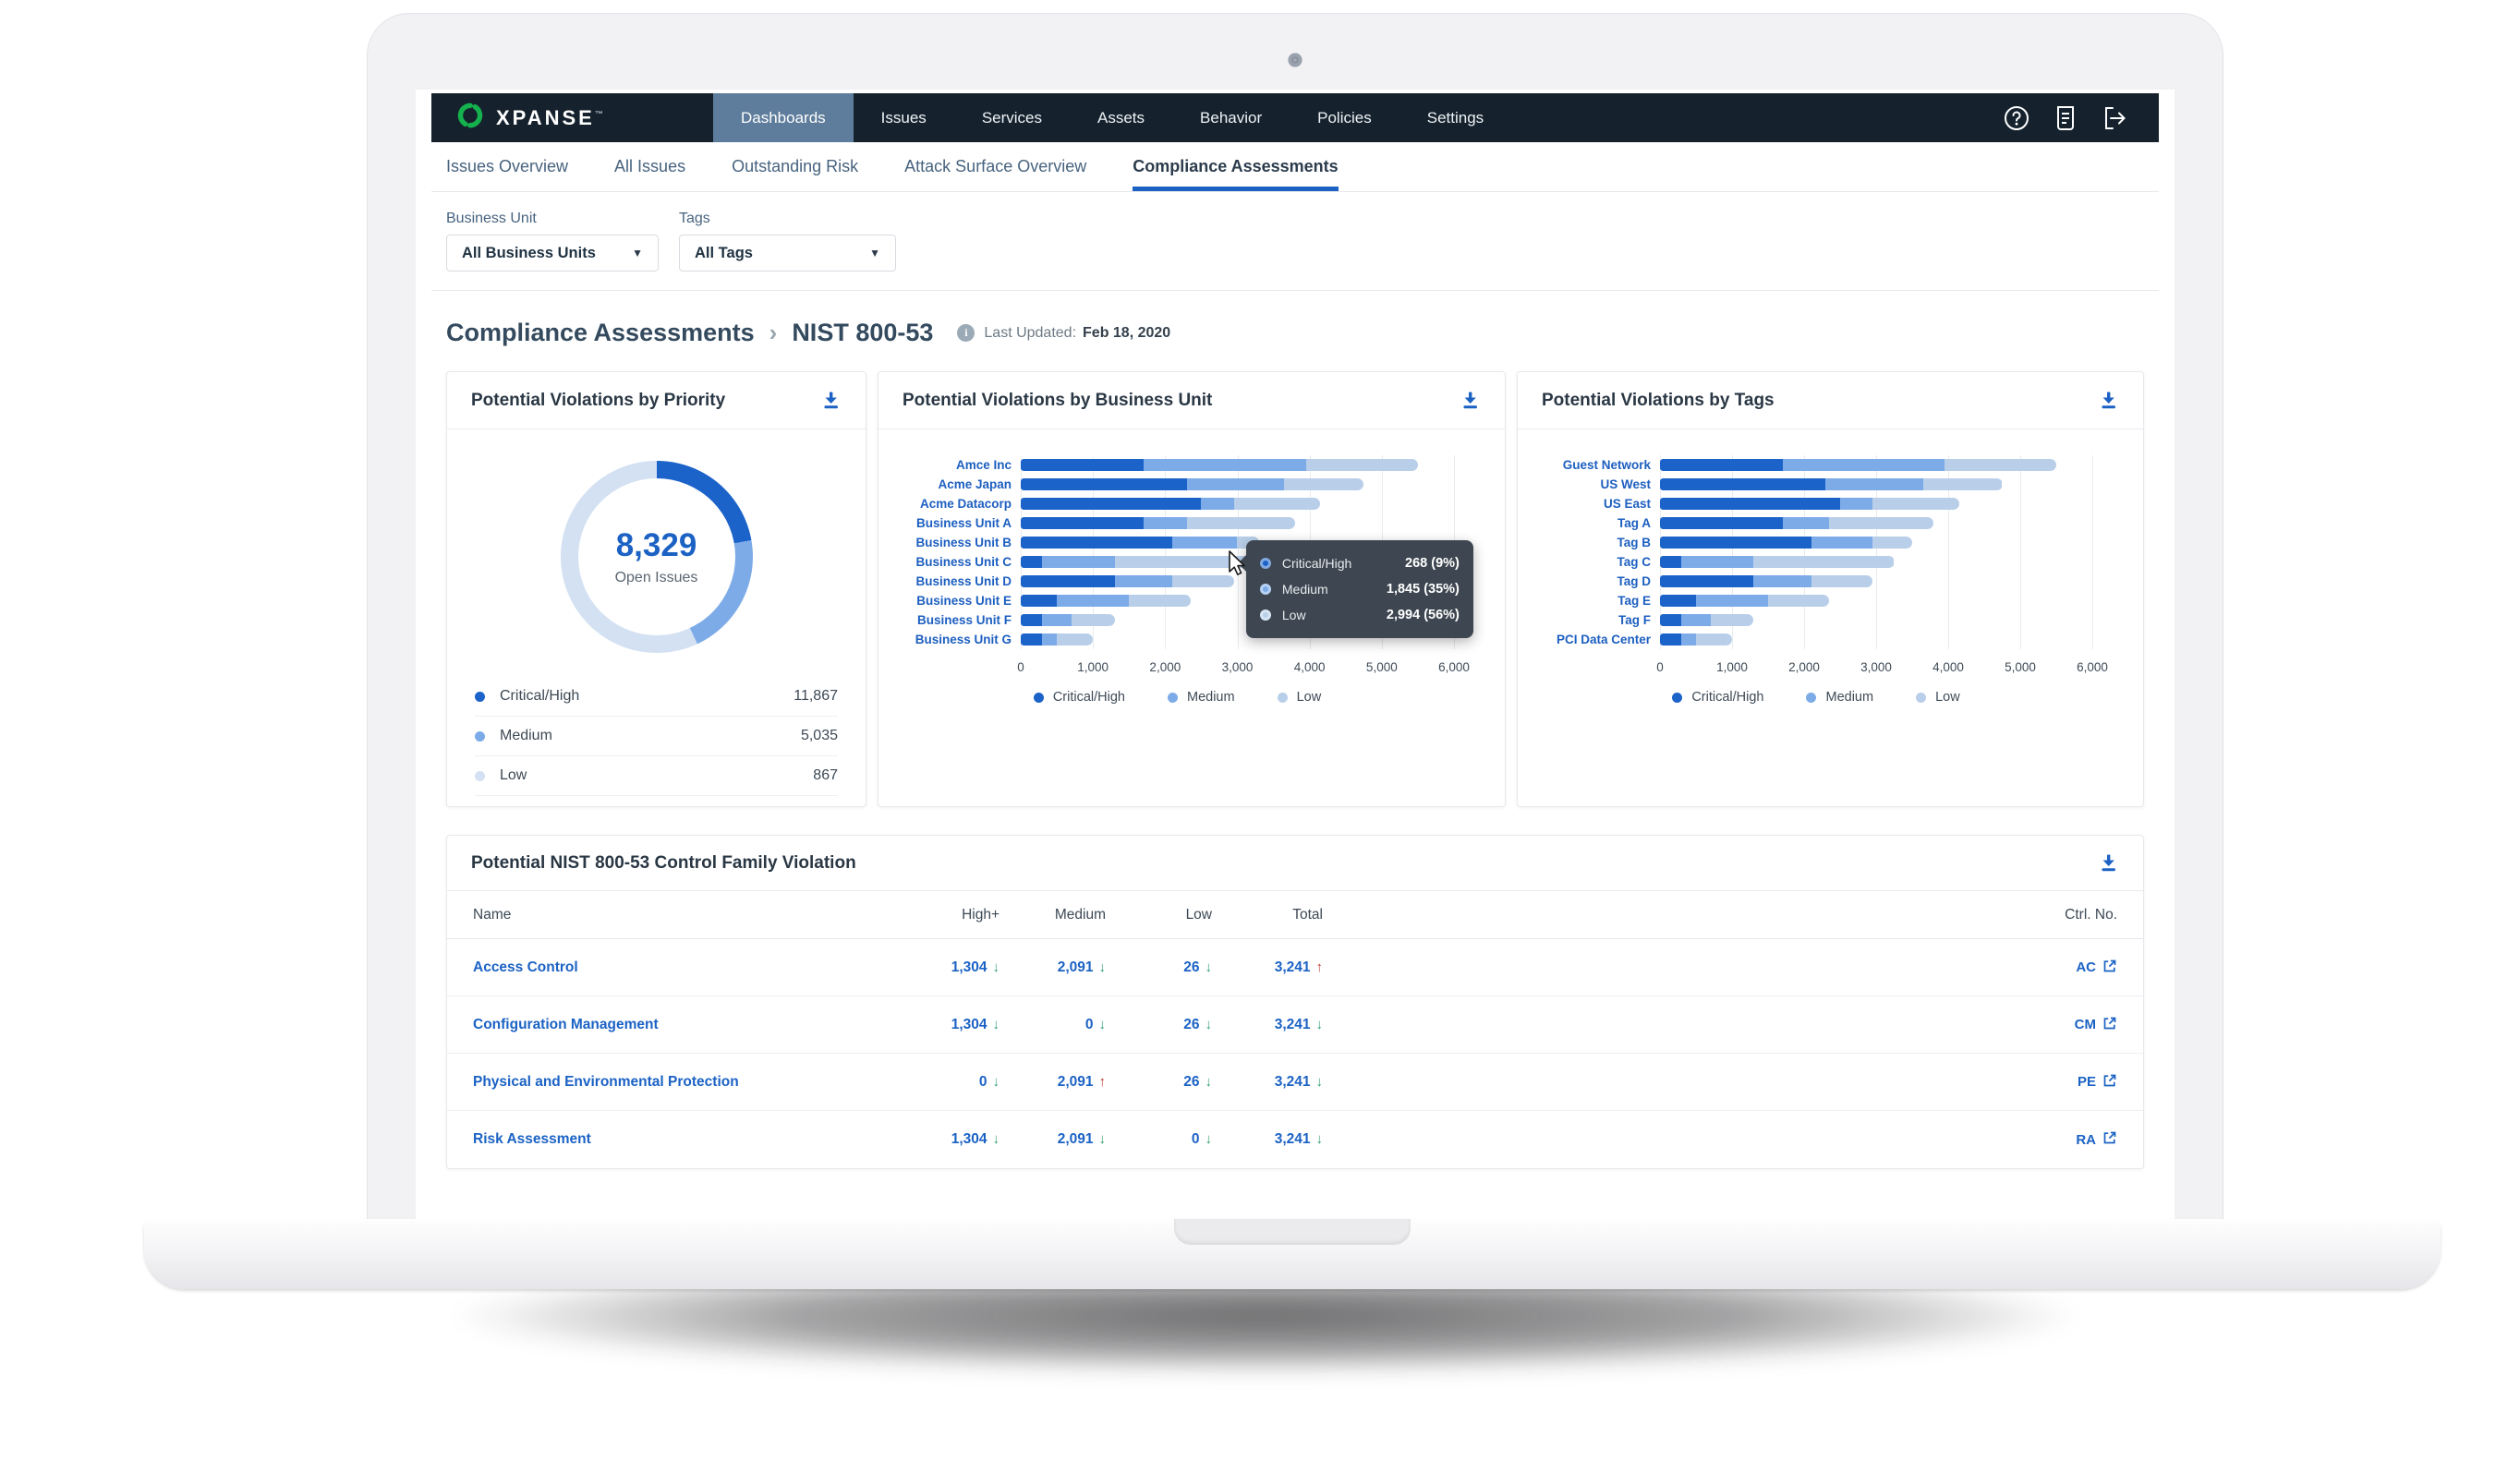 This screenshot has height=1472, width=2520. Describe the element at coordinates (863, 332) in the screenshot. I see `page-title: NIST 800-53` at that location.